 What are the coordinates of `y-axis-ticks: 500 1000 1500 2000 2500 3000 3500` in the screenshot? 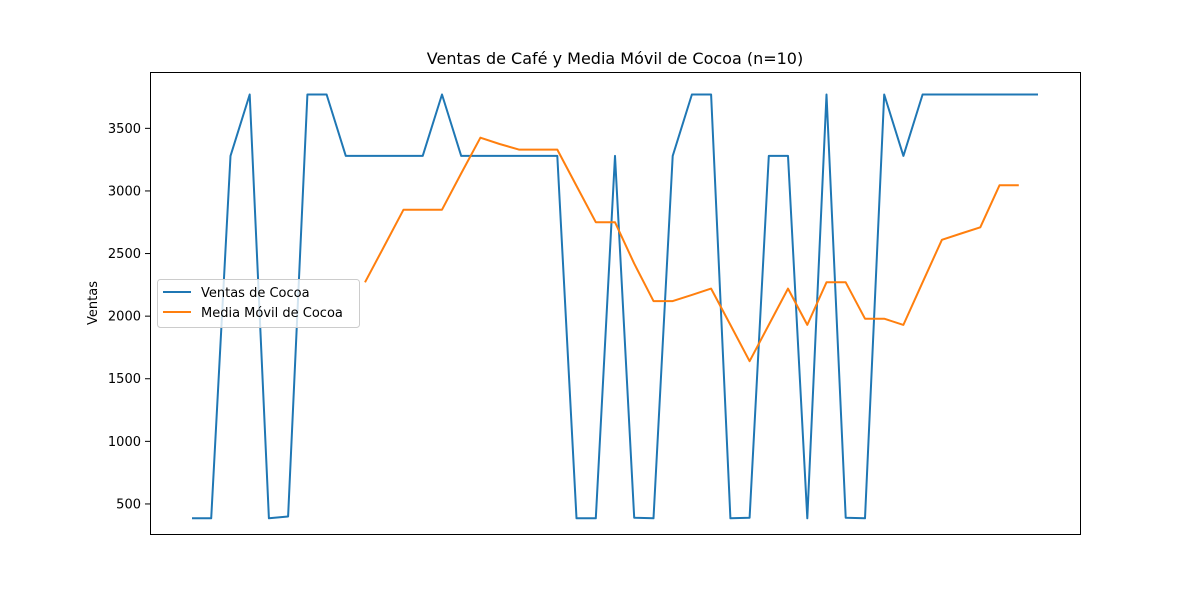 It's located at (129, 317).